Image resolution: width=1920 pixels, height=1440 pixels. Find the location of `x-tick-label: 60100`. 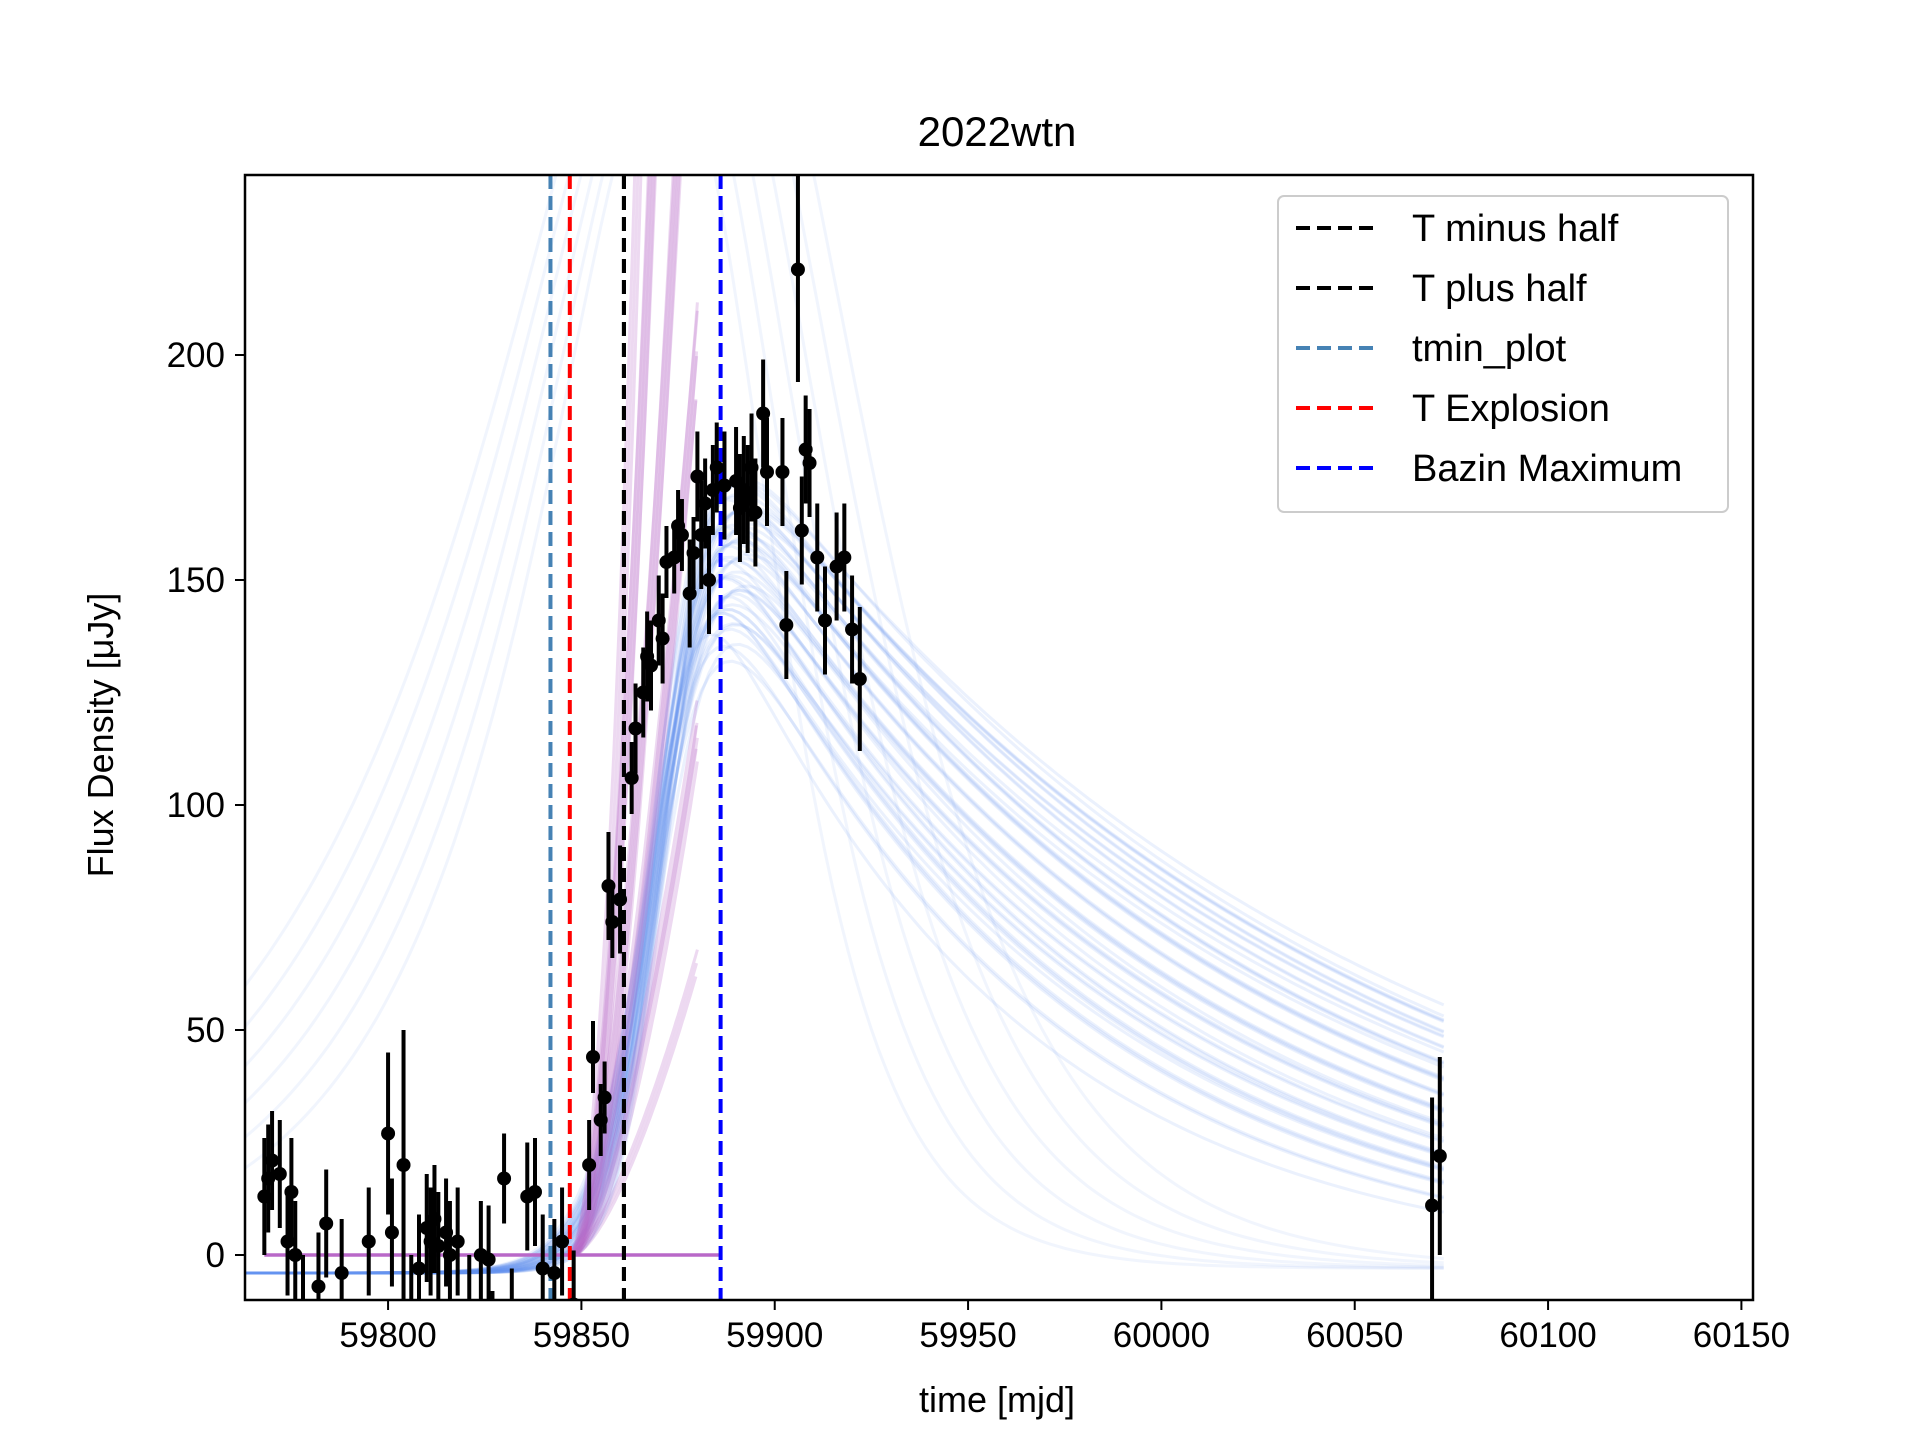

x-tick-label: 60100 is located at coordinates (1547, 1335).